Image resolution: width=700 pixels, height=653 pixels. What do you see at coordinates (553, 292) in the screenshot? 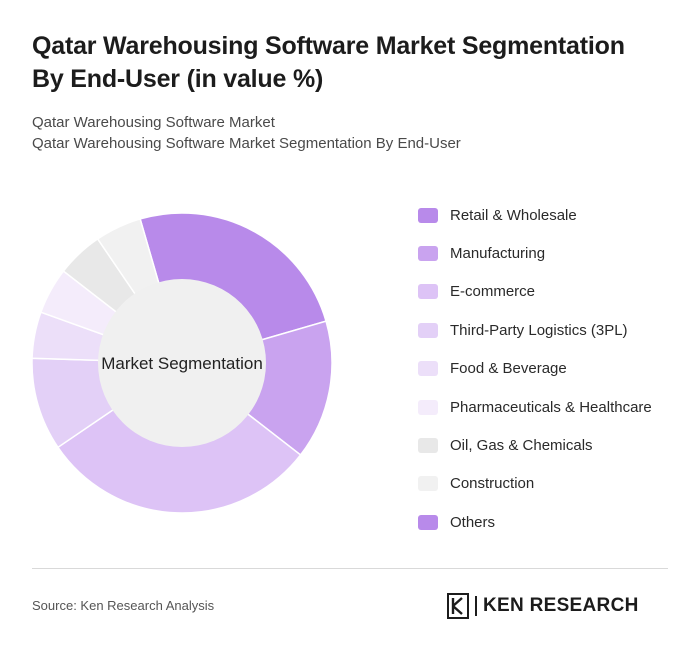
I see `legend-item: E-commerce` at bounding box center [553, 292].